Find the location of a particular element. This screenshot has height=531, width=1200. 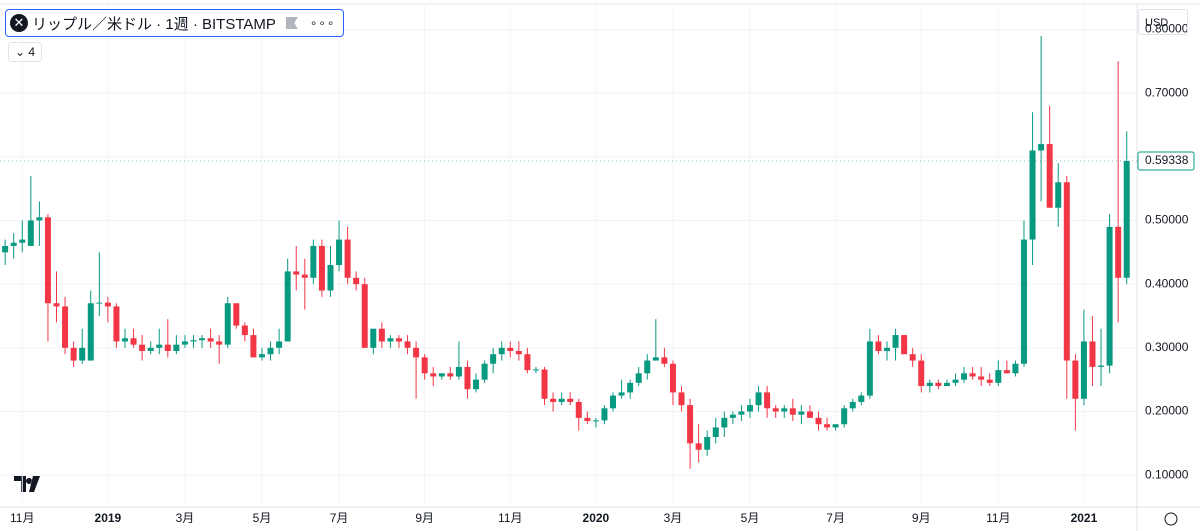

more-icon: ∘∘∘ is located at coordinates (322, 23).